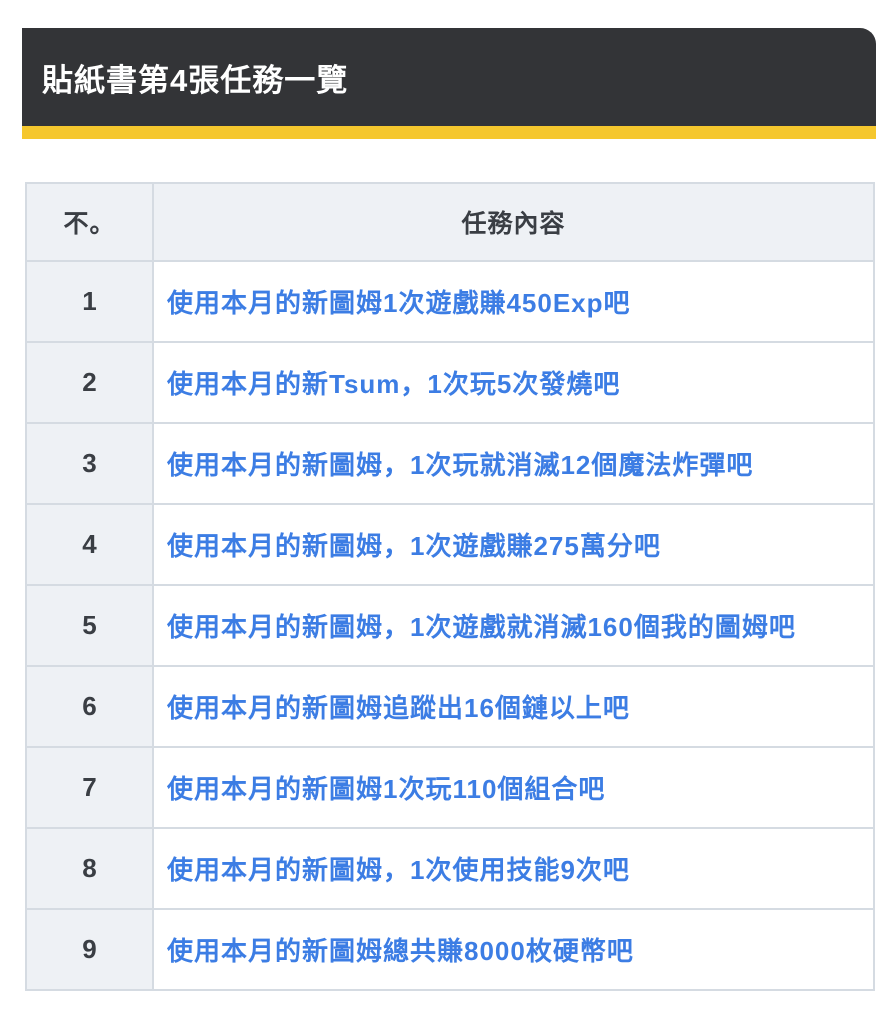 Image resolution: width=896 pixels, height=1024 pixels. I want to click on task-content-cell: 使用本月的新Tsum，1次玩5次發燒吧, so click(513, 382).